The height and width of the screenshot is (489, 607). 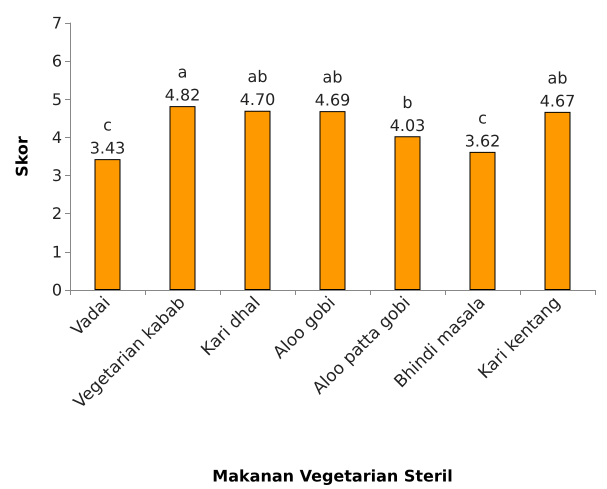 What do you see at coordinates (332, 476) in the screenshot?
I see `x-axis-title: Makanan Vegetarian Steril` at bounding box center [332, 476].